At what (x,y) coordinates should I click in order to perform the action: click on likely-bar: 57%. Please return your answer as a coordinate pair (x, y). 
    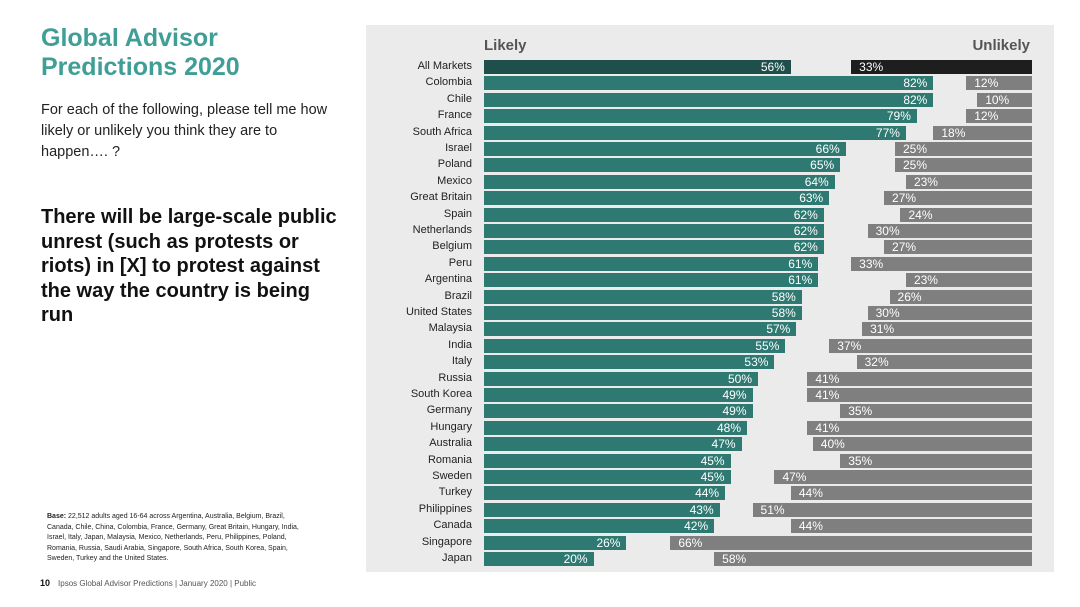
    Looking at the image, I should click on (640, 329).